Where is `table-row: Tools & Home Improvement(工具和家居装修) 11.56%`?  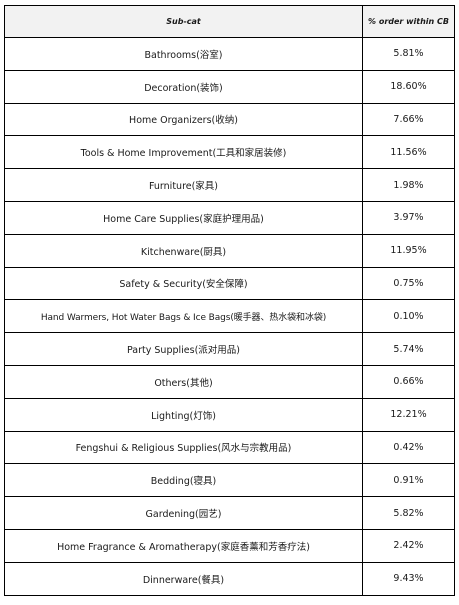 table-row: Tools & Home Improvement(工具和家居装修) 11.56% is located at coordinates (229, 152).